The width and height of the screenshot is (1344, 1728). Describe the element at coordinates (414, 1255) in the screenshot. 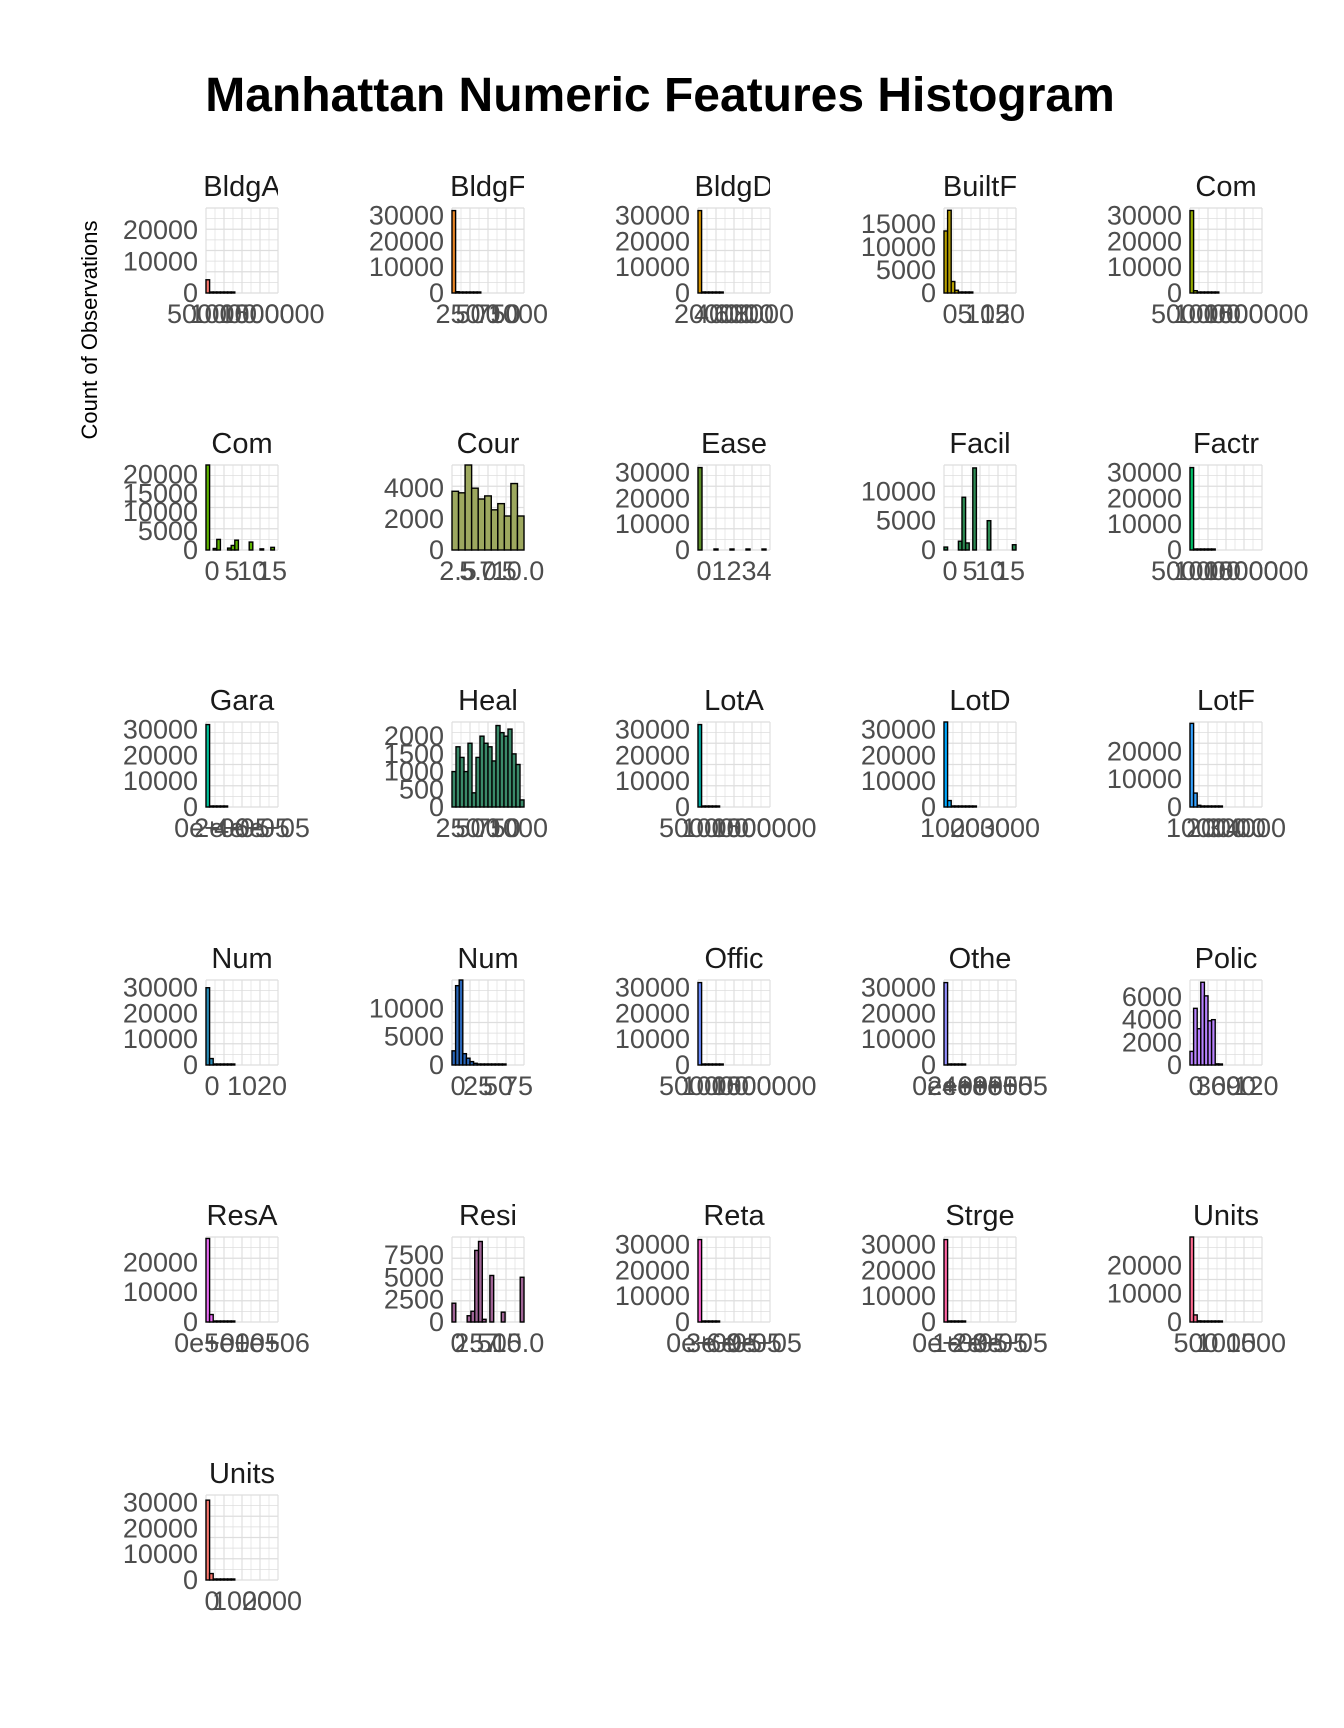

I see `y-tick-label: 7500` at that location.